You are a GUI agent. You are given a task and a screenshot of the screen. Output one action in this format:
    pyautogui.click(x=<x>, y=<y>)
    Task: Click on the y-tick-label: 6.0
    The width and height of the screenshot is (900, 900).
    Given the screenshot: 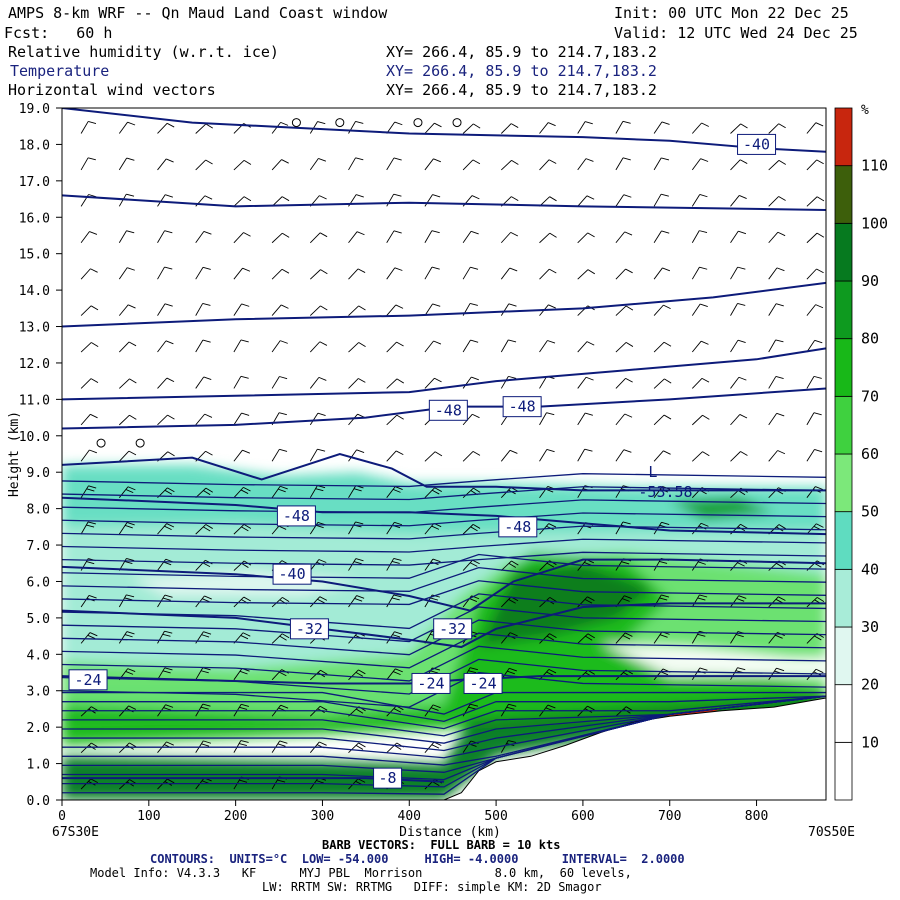 What is the action you would take?
    pyautogui.click(x=38, y=582)
    